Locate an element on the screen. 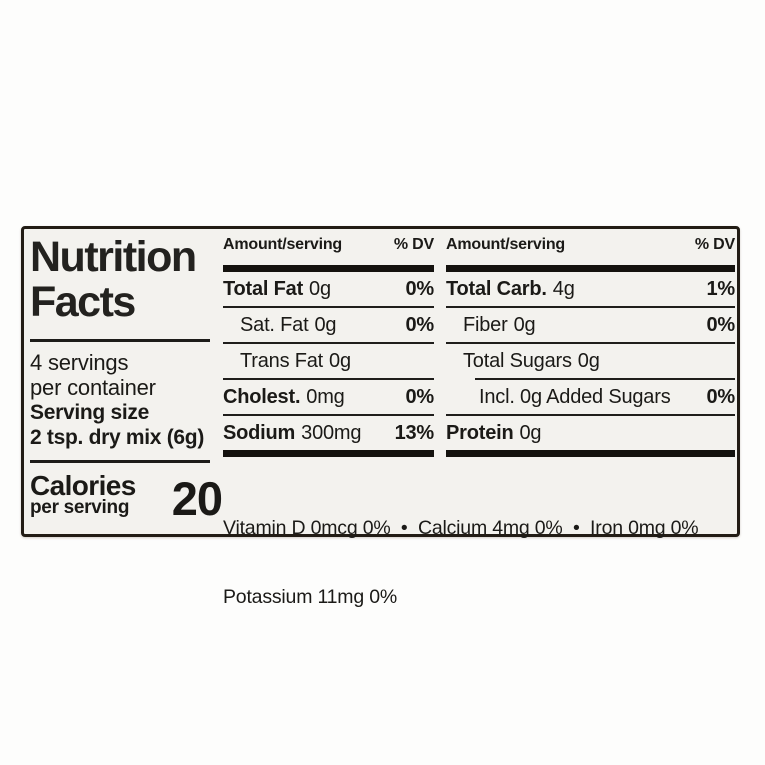 This screenshot has width=765, height=765. daily-value: 1% is located at coordinates (720, 288).